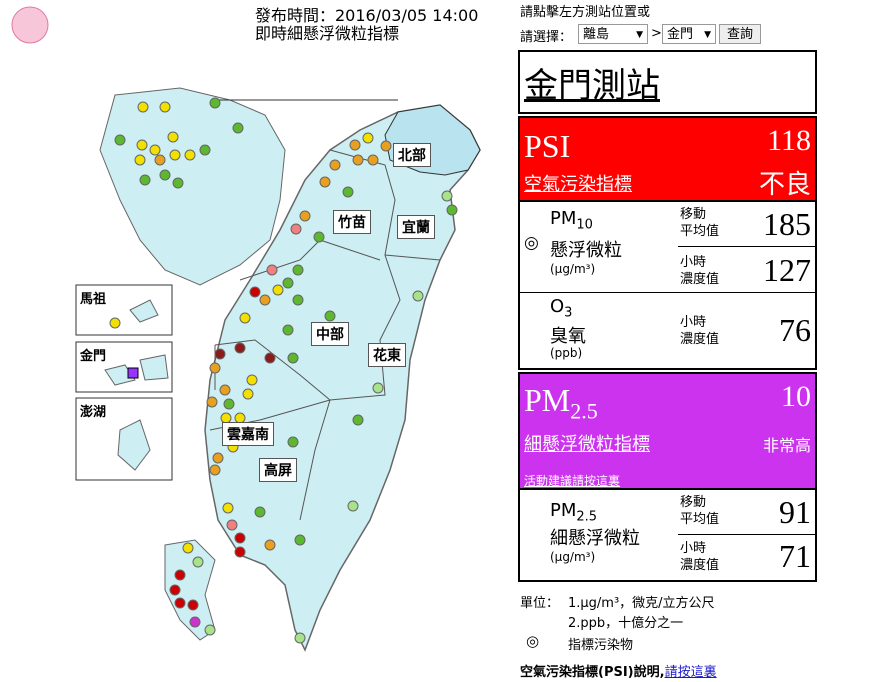 This screenshot has height=682, width=889. What do you see at coordinates (740, 34) in the screenshot?
I see `query-button: 查詢` at bounding box center [740, 34].